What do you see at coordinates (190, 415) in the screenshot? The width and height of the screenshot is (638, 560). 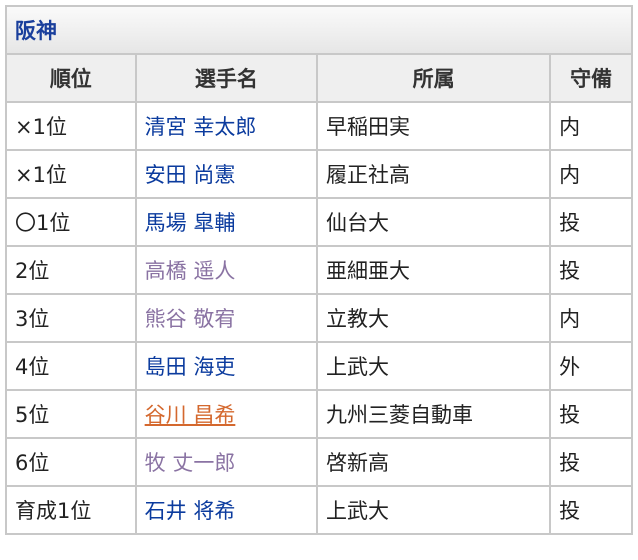 I see `player-link: 谷川 昌希` at bounding box center [190, 415].